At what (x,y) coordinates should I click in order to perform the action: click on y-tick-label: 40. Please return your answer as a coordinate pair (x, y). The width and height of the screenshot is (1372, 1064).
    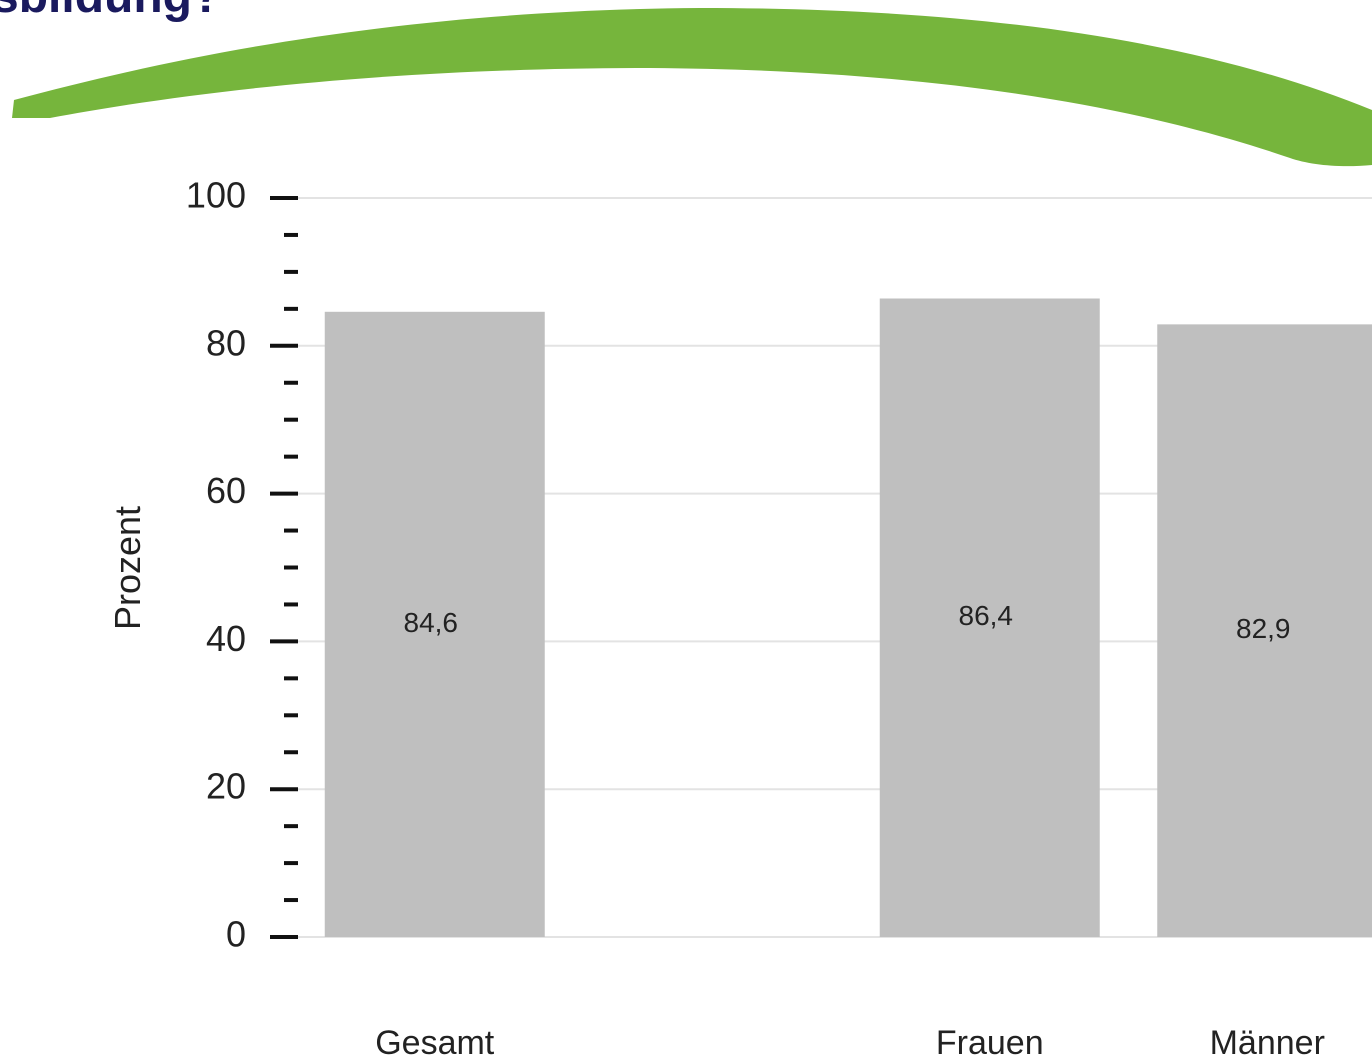
    Looking at the image, I should click on (226, 638).